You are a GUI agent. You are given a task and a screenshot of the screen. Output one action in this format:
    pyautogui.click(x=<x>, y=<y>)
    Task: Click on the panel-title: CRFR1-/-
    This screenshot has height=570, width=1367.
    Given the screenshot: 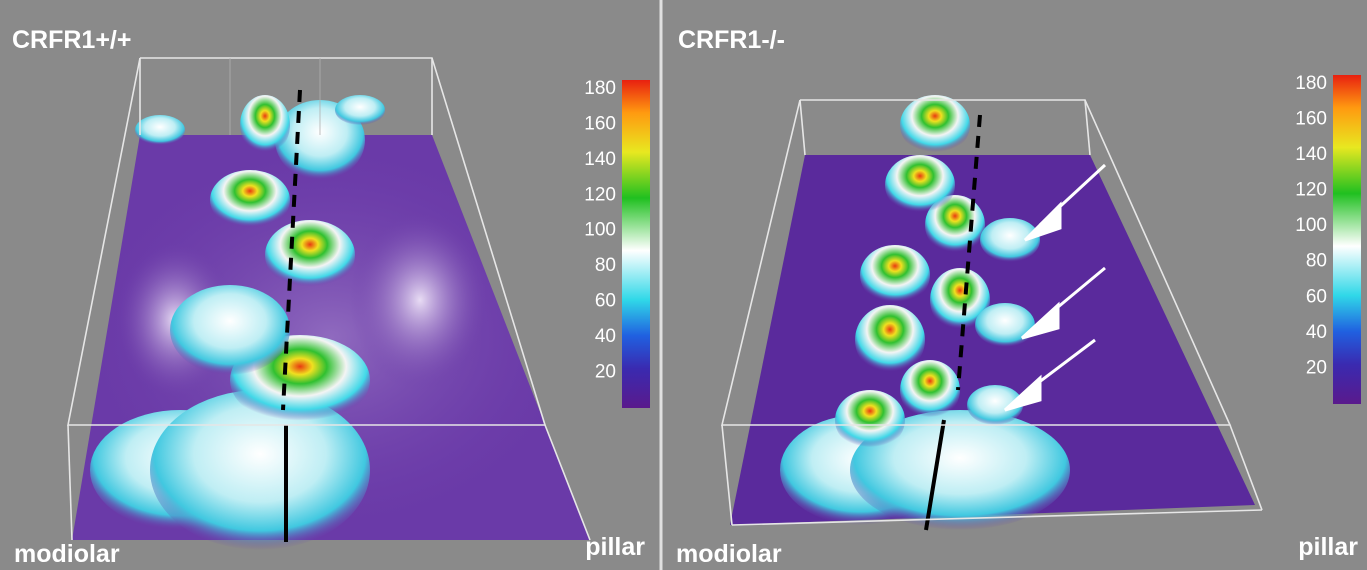 What is the action you would take?
    pyautogui.click(x=731, y=40)
    